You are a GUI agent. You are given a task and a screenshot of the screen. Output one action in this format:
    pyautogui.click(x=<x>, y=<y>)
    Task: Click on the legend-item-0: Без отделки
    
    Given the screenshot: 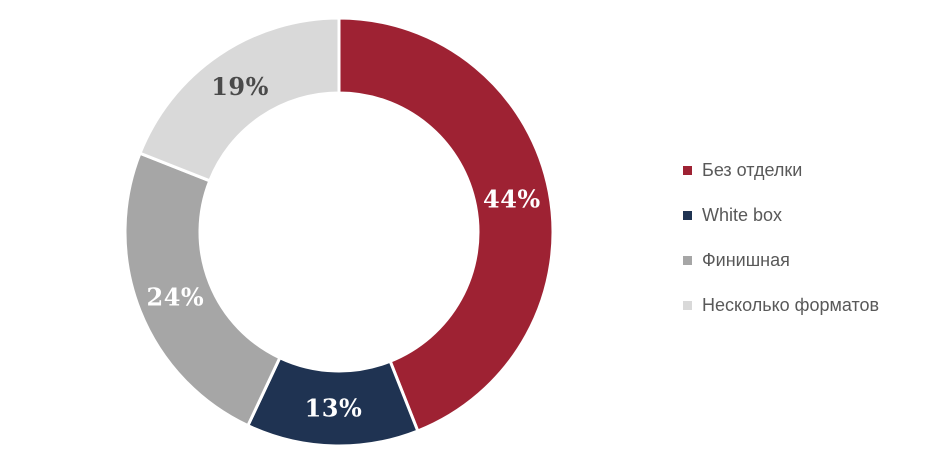 What is the action you would take?
    pyautogui.click(x=781, y=170)
    